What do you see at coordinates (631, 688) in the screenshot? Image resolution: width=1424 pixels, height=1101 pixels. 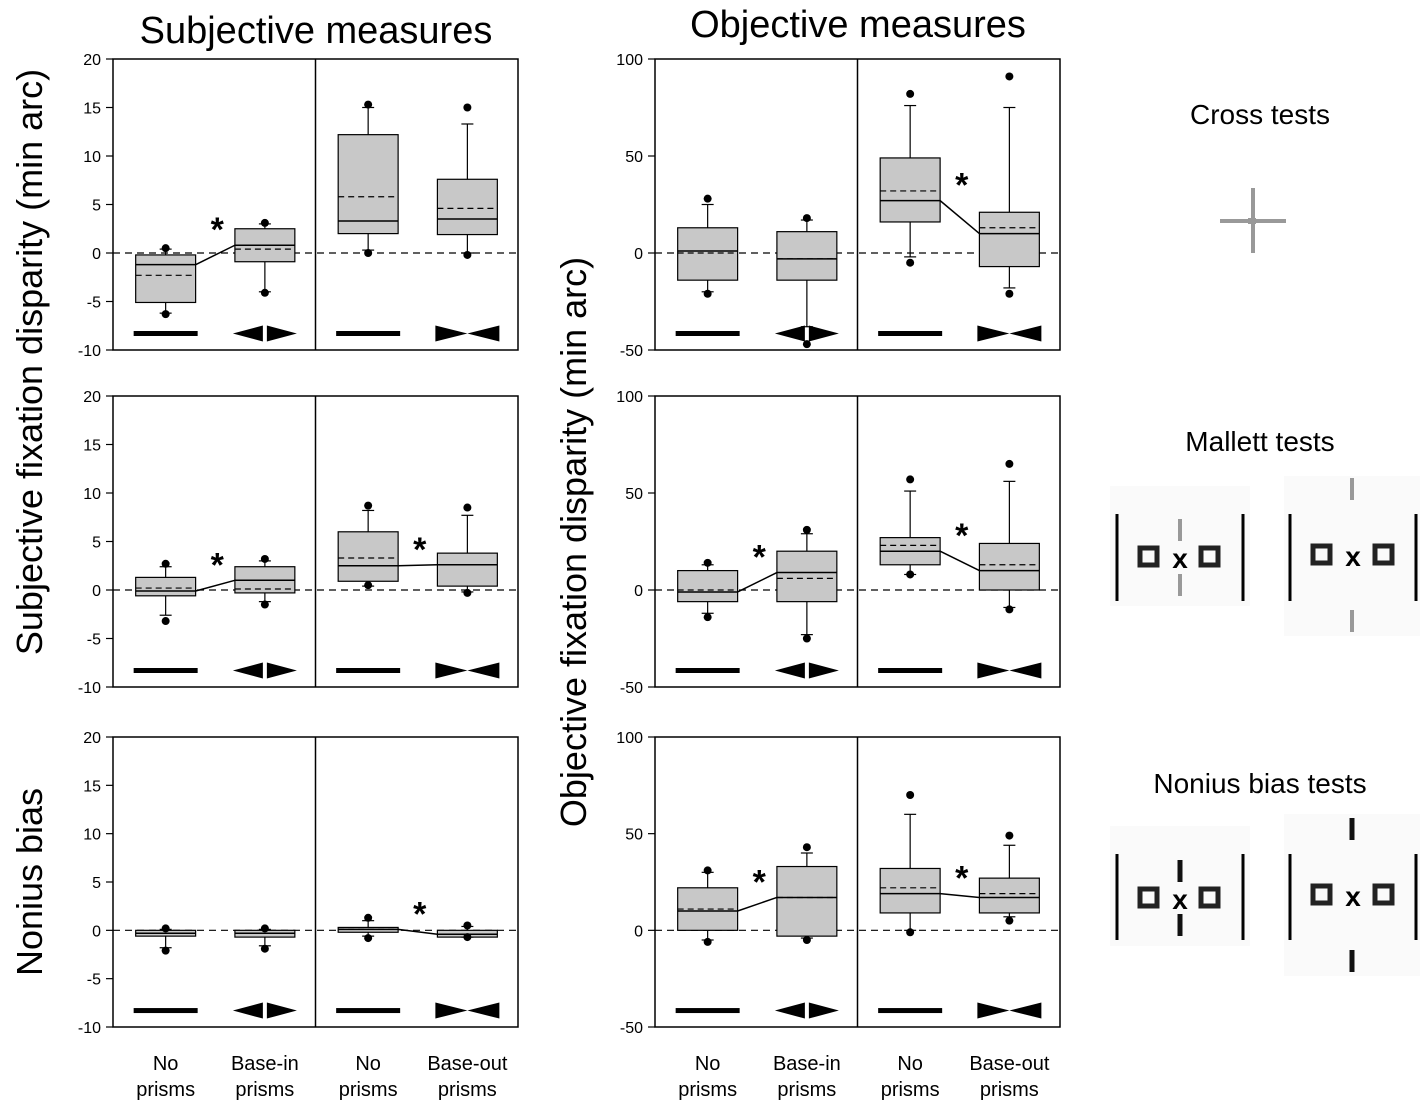 I see `y-tick-label: -50` at bounding box center [631, 688].